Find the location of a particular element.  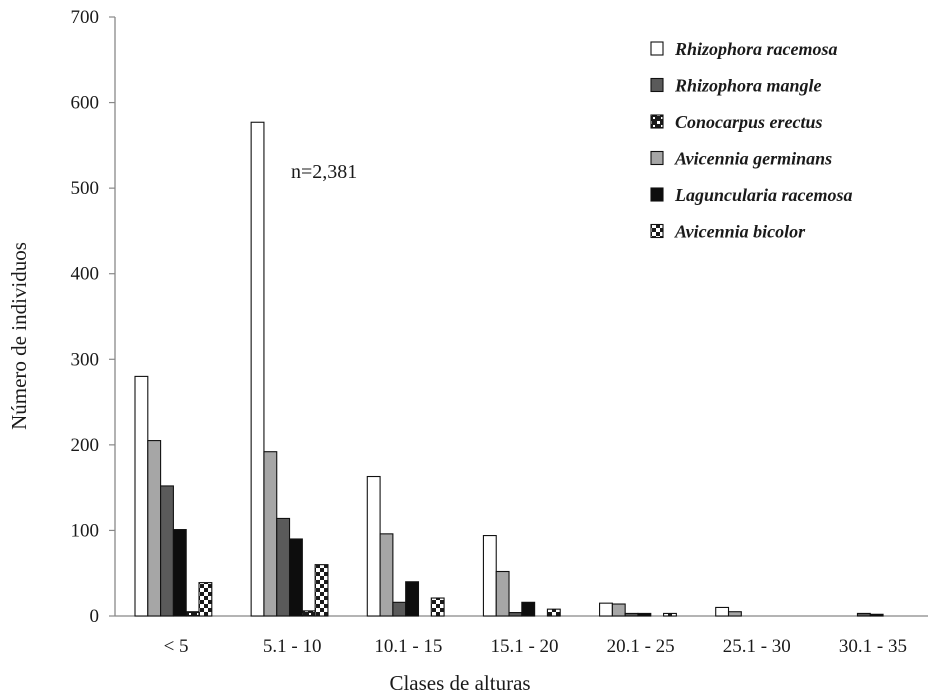

legend-swatch-avicennia-germinans is located at coordinates (657, 158).